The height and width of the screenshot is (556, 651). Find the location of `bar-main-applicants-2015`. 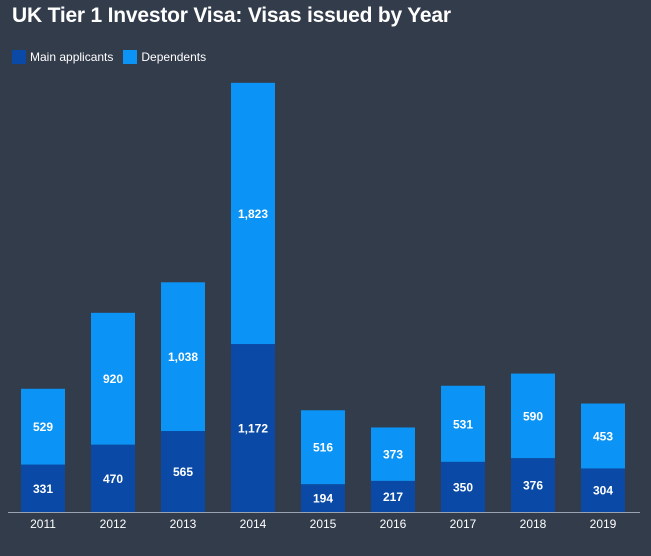

bar-main-applicants-2015 is located at coordinates (323, 498).